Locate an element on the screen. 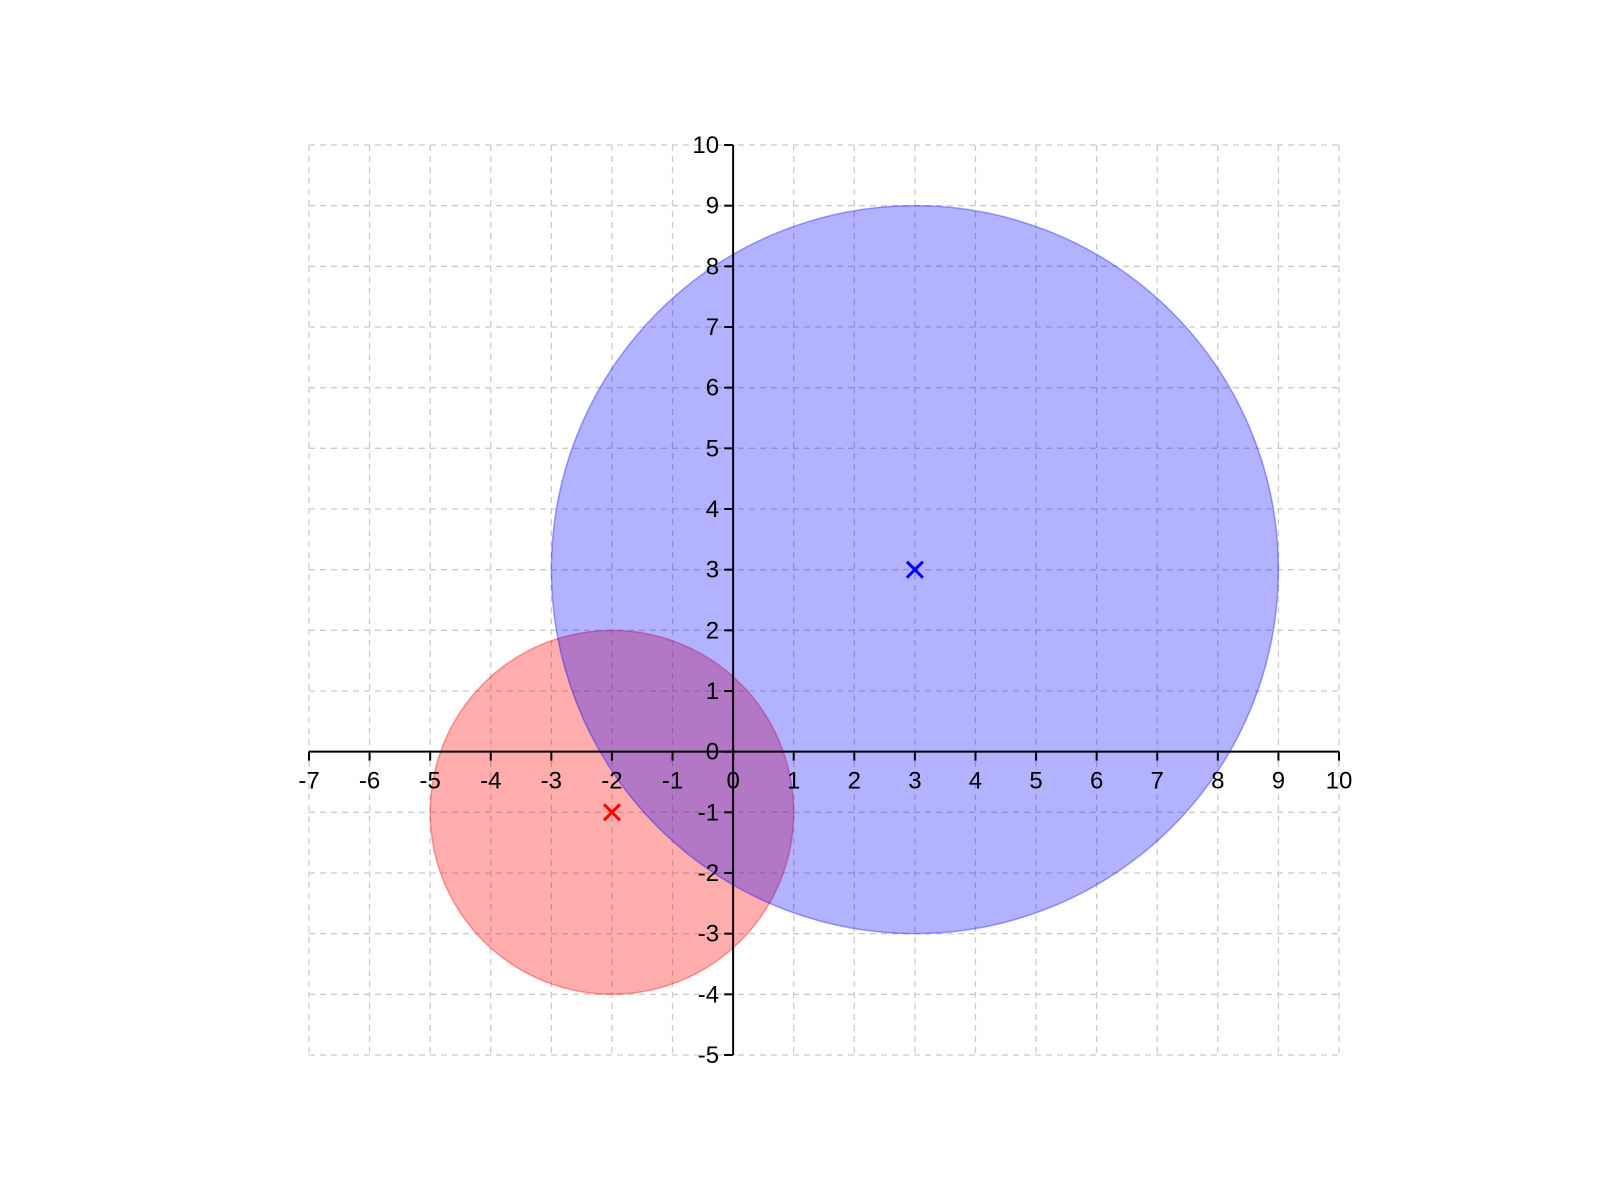  y-tick-label: 2 is located at coordinates (712, 630).